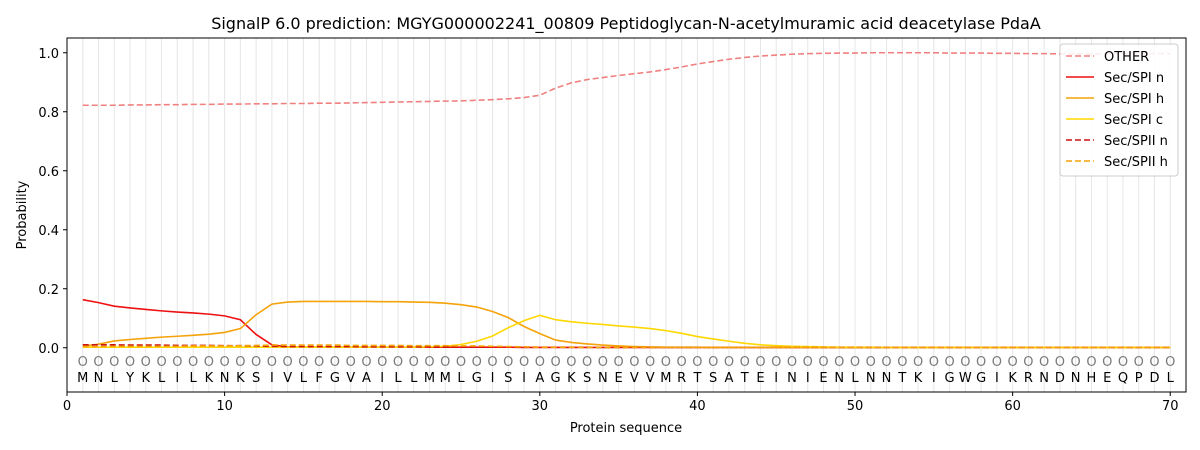 This screenshot has width=1200, height=450. What do you see at coordinates (48, 172) in the screenshot?
I see `y-tick-label: 0.6` at bounding box center [48, 172].